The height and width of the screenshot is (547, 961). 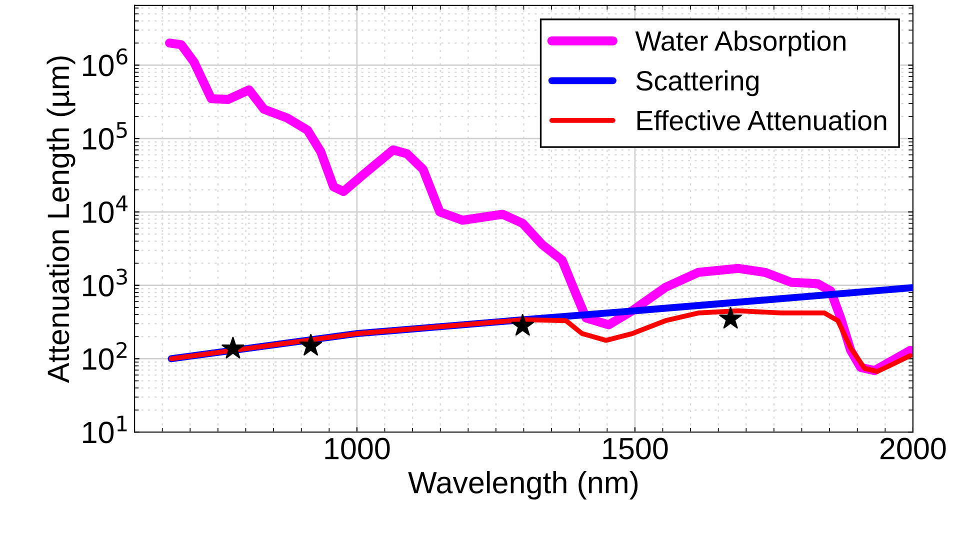 I want to click on legend-label: Effective Attenuation, so click(x=761, y=120).